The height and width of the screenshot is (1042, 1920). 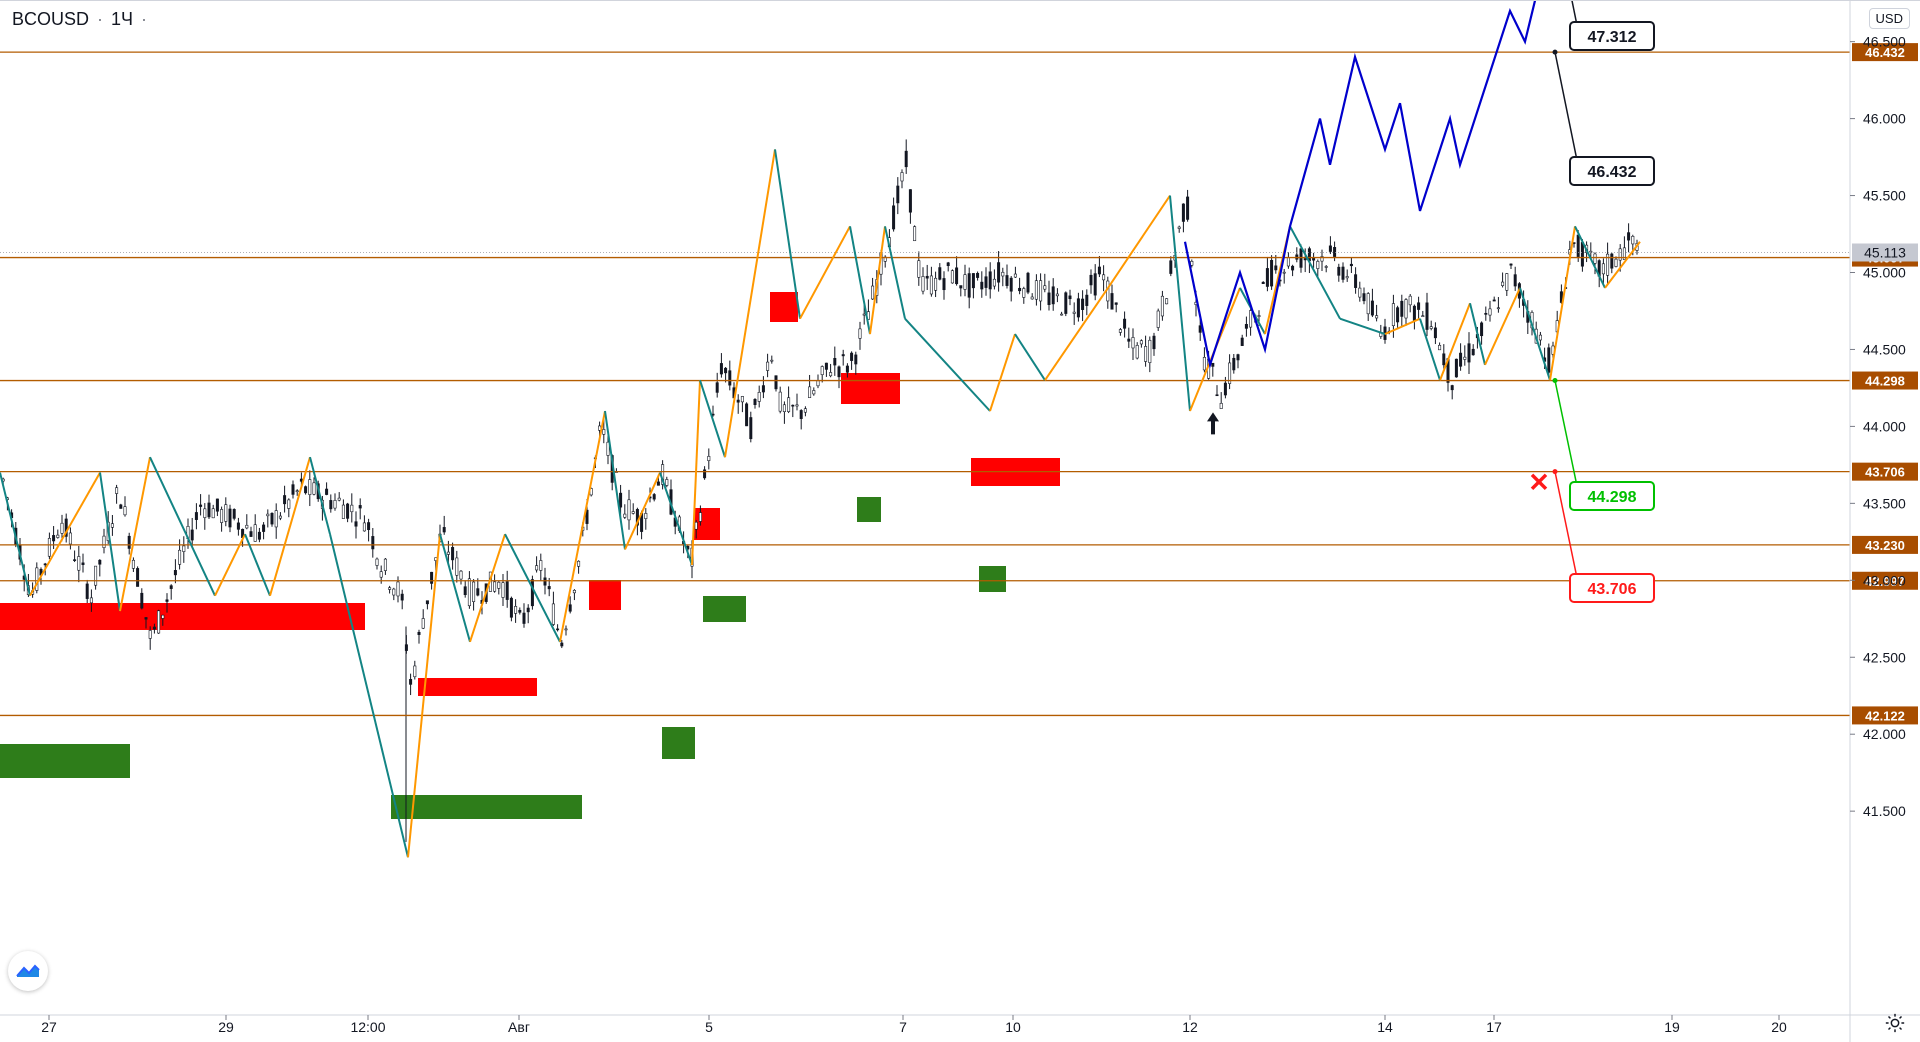 I want to click on currency-button: USD, so click(x=1889, y=18).